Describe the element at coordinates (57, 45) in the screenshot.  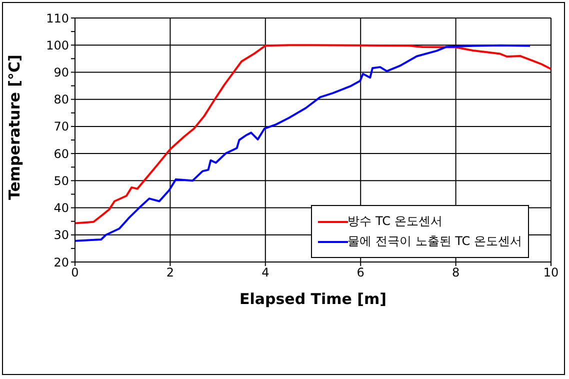
I see `y-tick-label: 100` at that location.